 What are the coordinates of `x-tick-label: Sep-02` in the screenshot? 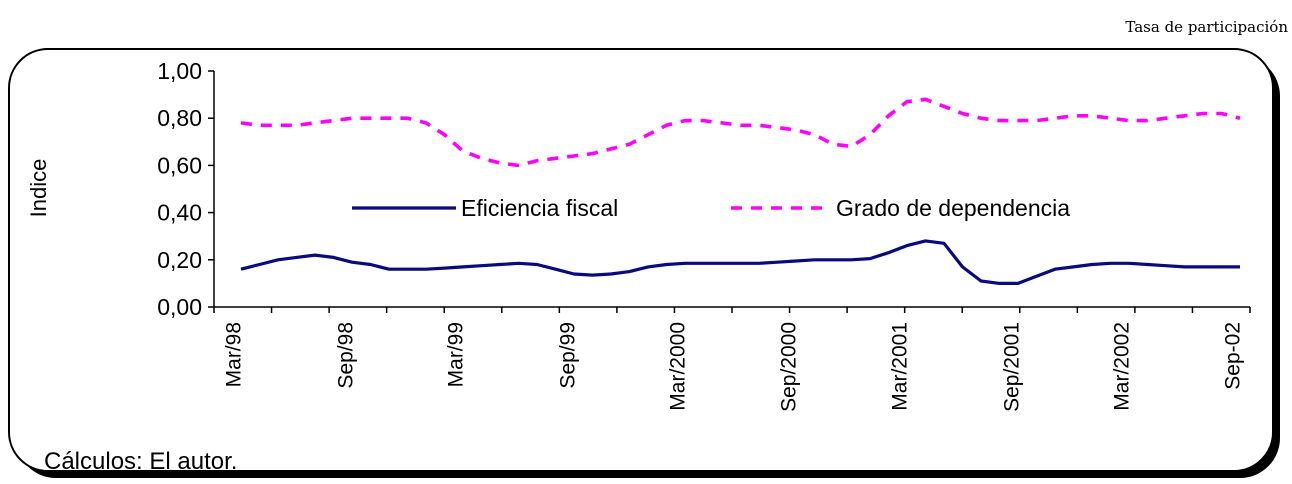 It's located at (1232, 356).